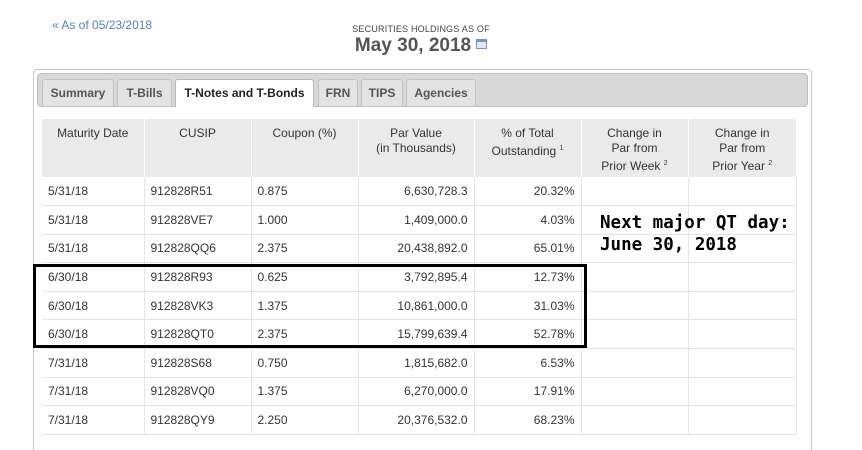 This screenshot has height=450, width=862. What do you see at coordinates (528, 306) in the screenshot?
I see `cell-pct-outstanding: 31.03%` at bounding box center [528, 306].